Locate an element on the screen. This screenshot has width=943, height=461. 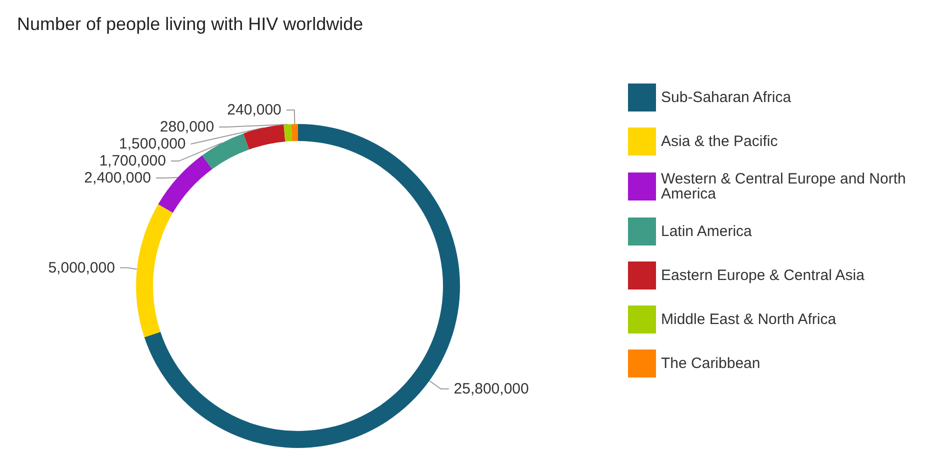
legend-label: Asia & the Pacific is located at coordinates (719, 141).